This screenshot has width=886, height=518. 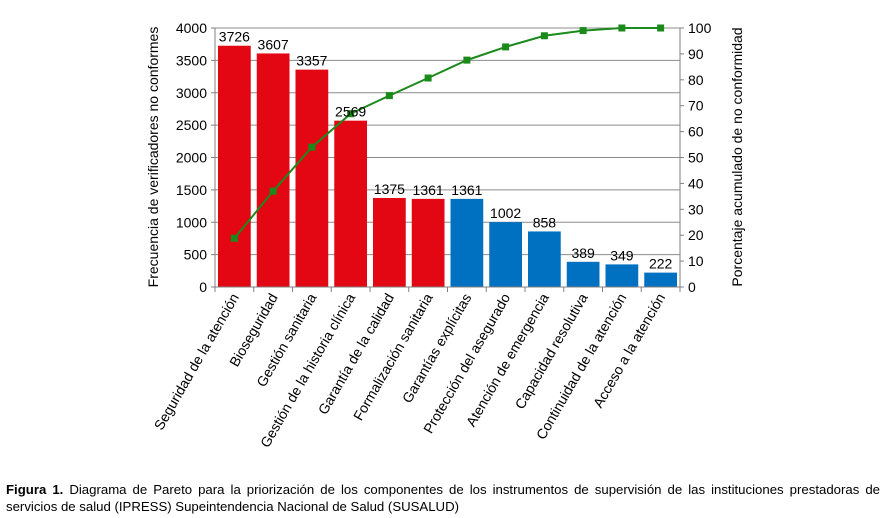 What do you see at coordinates (191, 222) in the screenshot?
I see `y-tick-label: 1000` at bounding box center [191, 222].